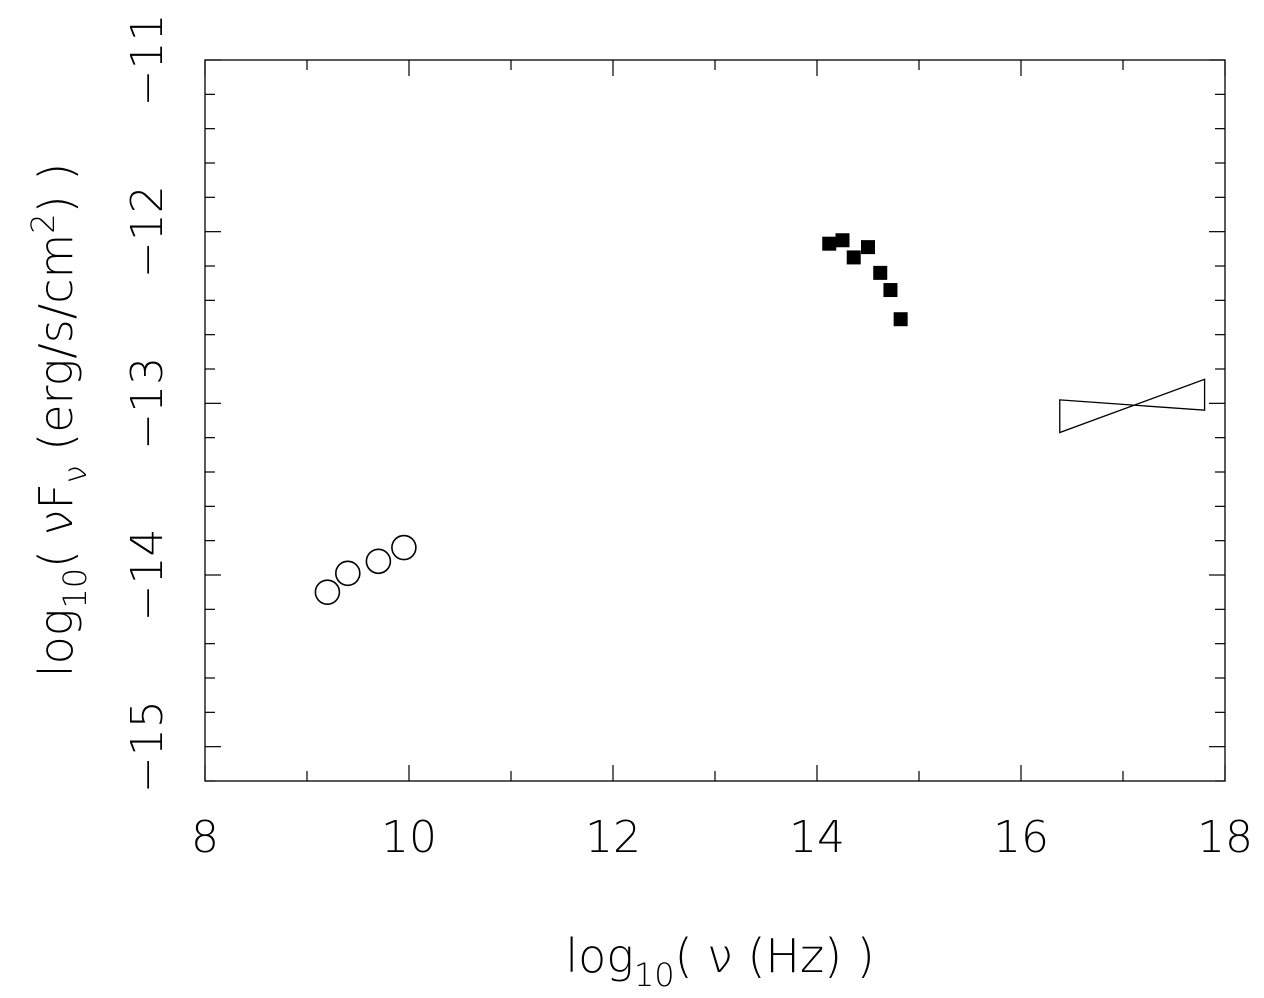 This screenshot has width=1264, height=998. Describe the element at coordinates (147, 746) in the screenshot. I see `y-tick-label: −15` at that location.